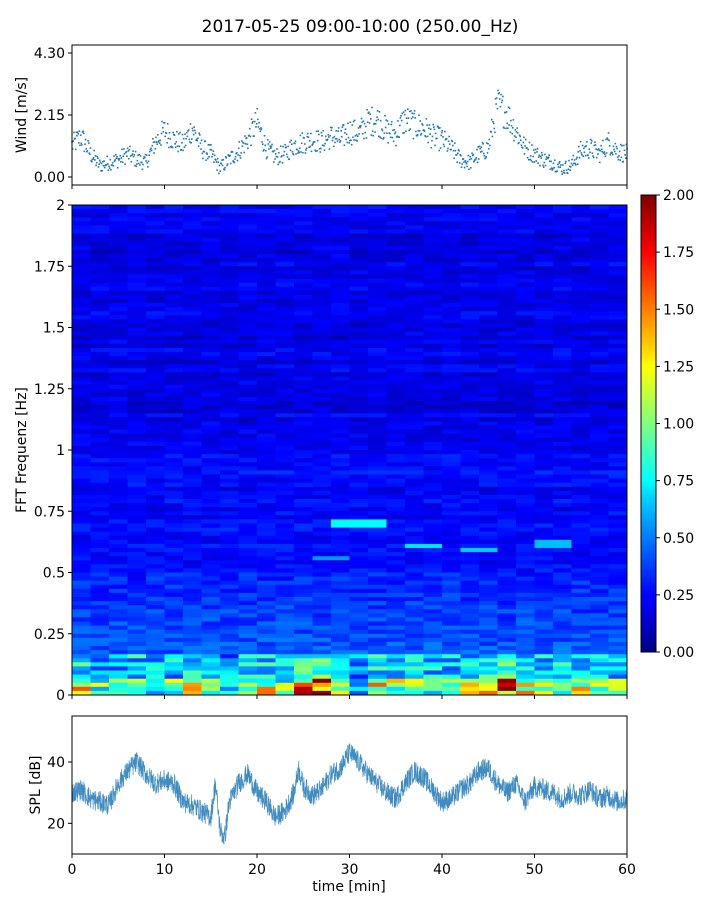 This screenshot has height=900, width=720. What do you see at coordinates (349, 132) in the screenshot?
I see `wind-points` at bounding box center [349, 132].